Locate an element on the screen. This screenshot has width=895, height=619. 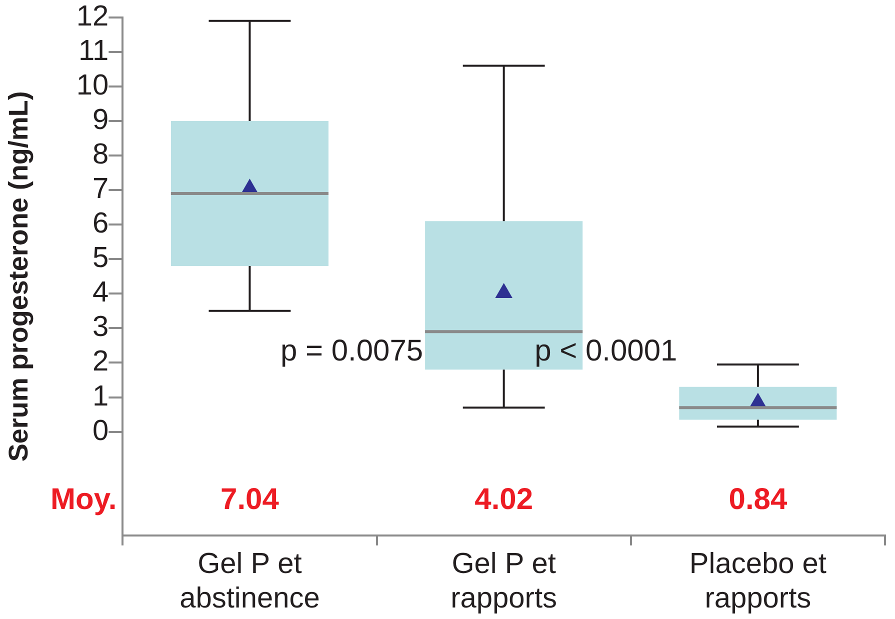
y-tick-label: 9 is located at coordinates (100, 120).